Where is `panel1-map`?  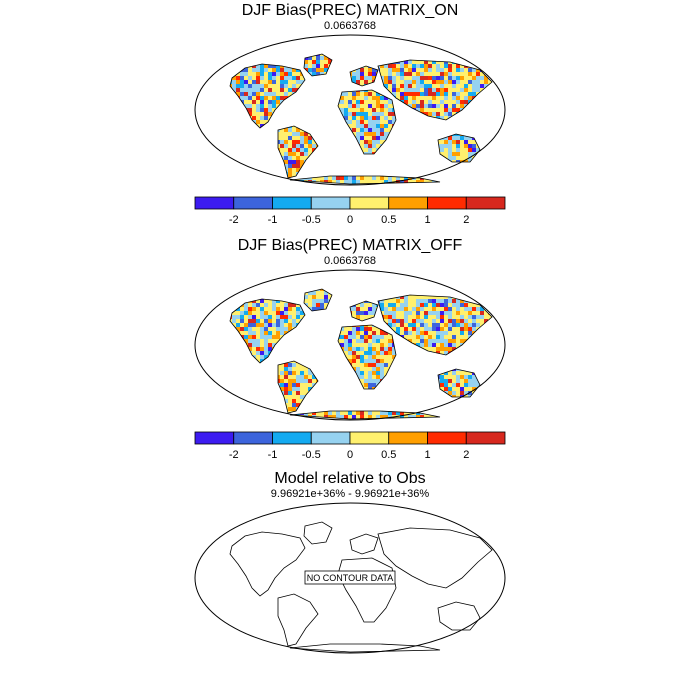 panel1-map is located at coordinates (350, 110).